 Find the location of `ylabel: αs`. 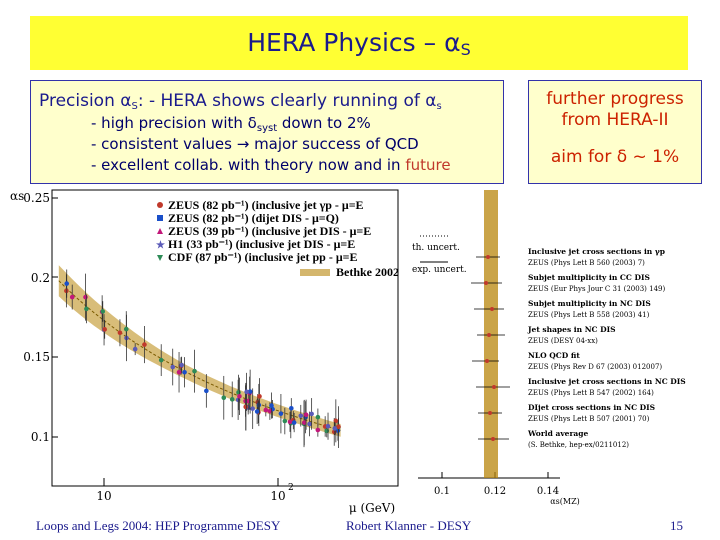

ylabel: αs is located at coordinates (17, 196).